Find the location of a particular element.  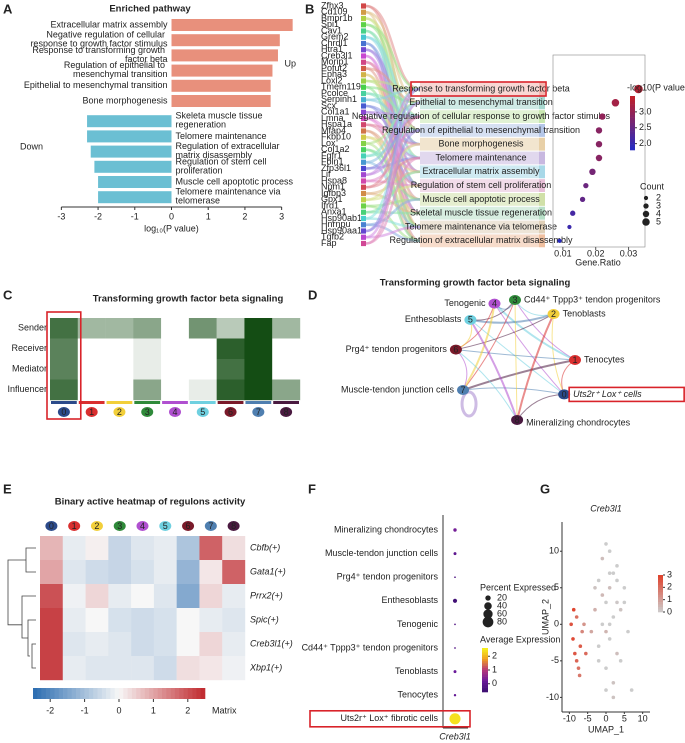

size-legend-label: 80 is located at coordinates (502, 621).